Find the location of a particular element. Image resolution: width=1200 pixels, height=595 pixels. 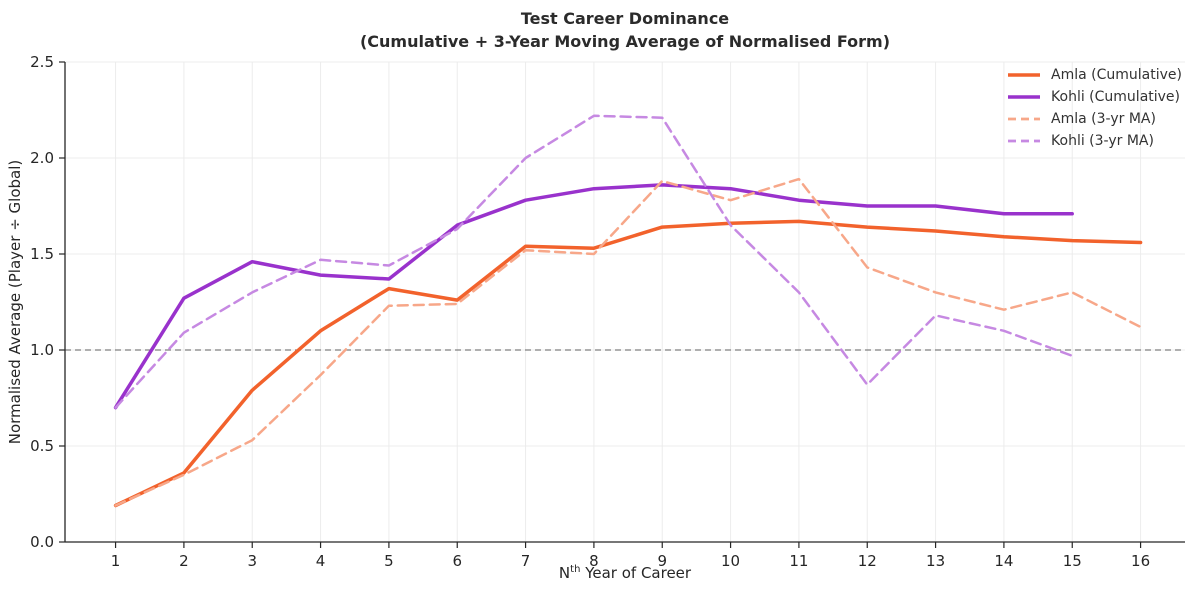

y-tick-label: 2.5 is located at coordinates (42, 62).